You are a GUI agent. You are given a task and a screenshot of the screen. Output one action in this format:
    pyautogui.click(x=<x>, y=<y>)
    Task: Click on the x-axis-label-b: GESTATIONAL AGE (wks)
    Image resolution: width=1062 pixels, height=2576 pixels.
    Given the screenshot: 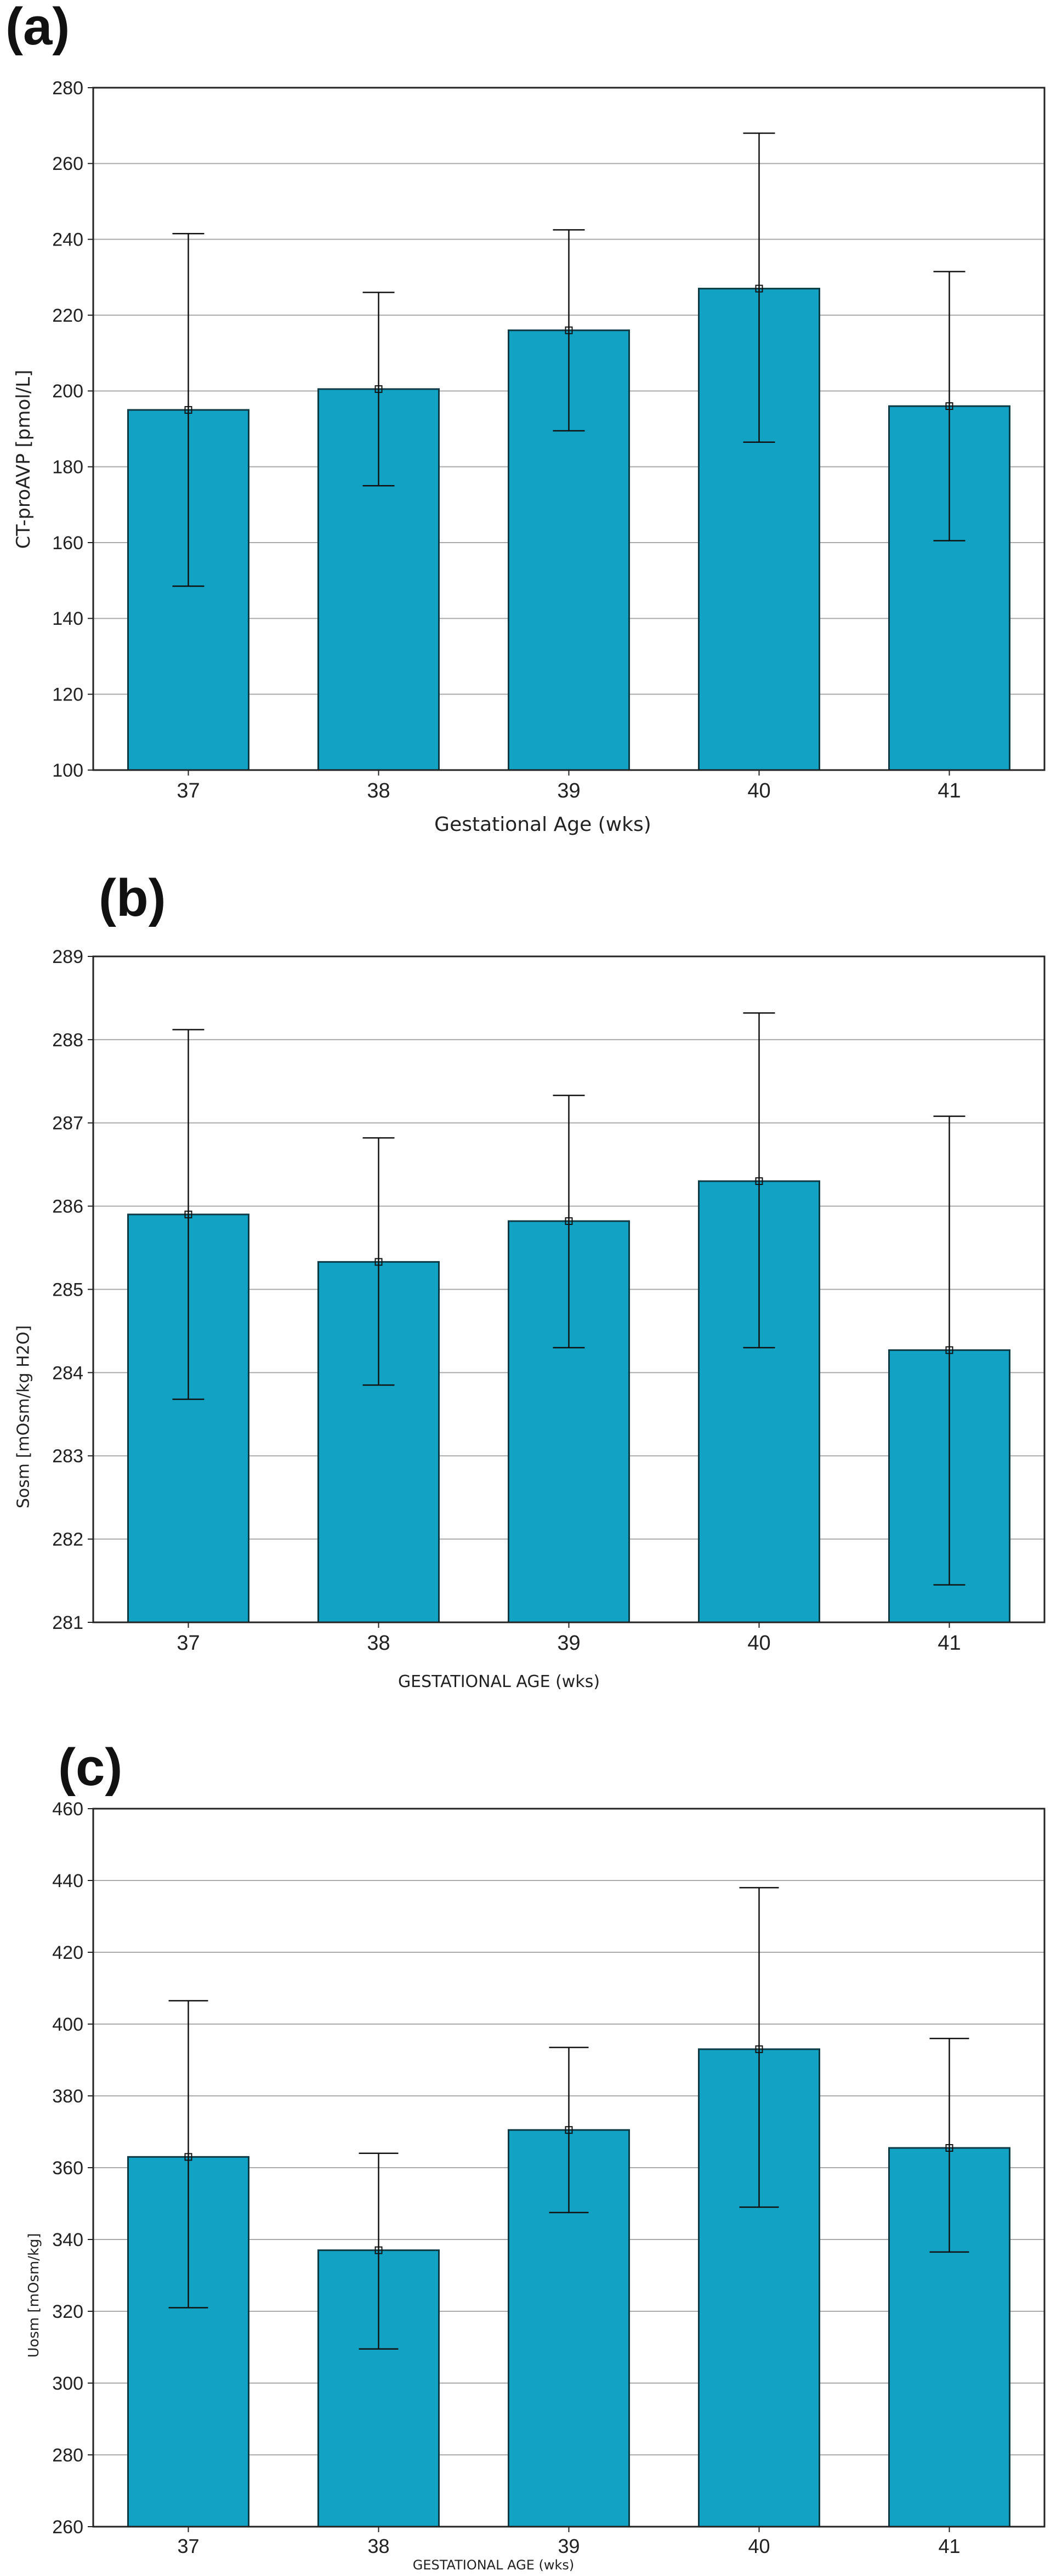 What is the action you would take?
    pyautogui.click(x=498, y=1681)
    